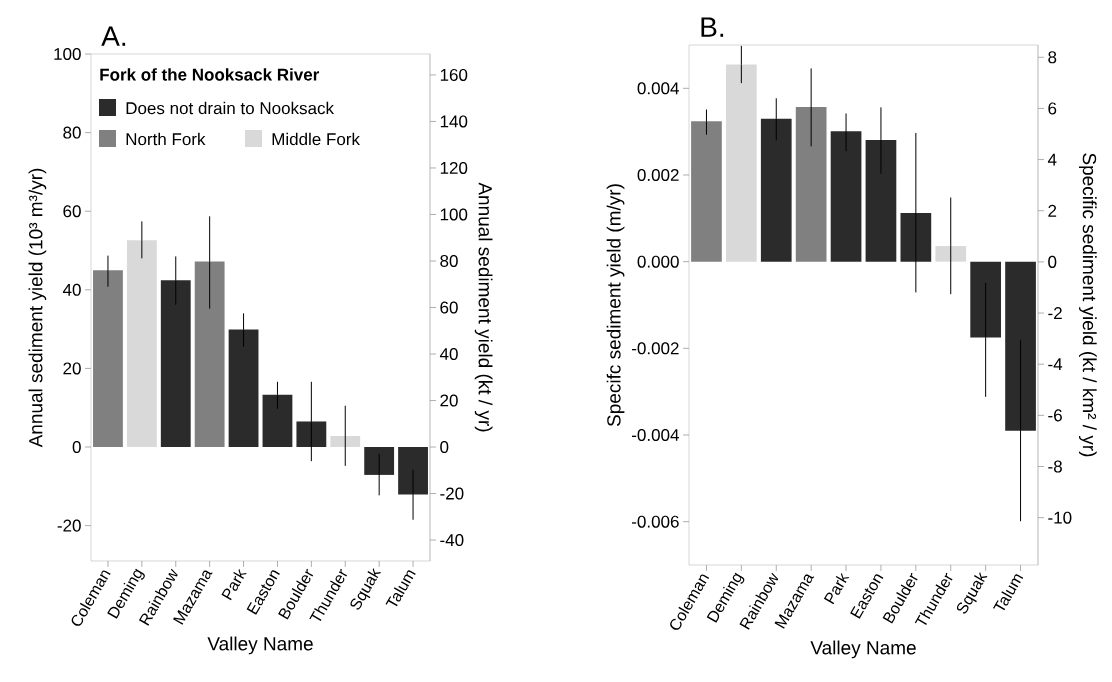  I want to click on y2-tick-label: 4, so click(1052, 159).